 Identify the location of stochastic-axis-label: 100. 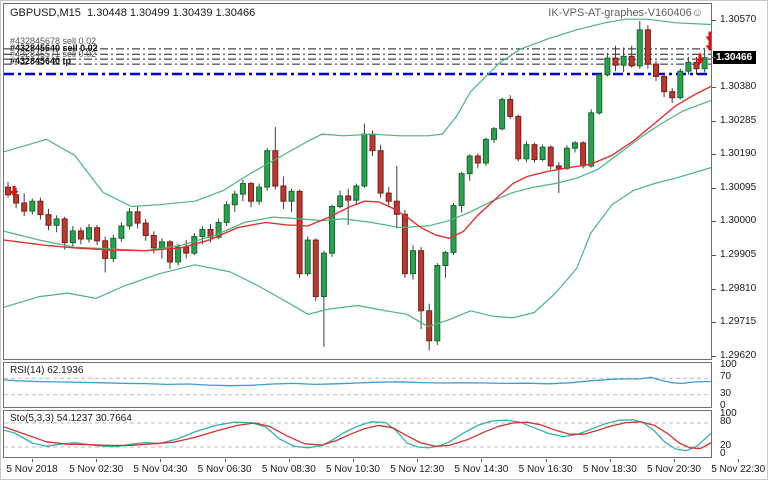
(728, 413).